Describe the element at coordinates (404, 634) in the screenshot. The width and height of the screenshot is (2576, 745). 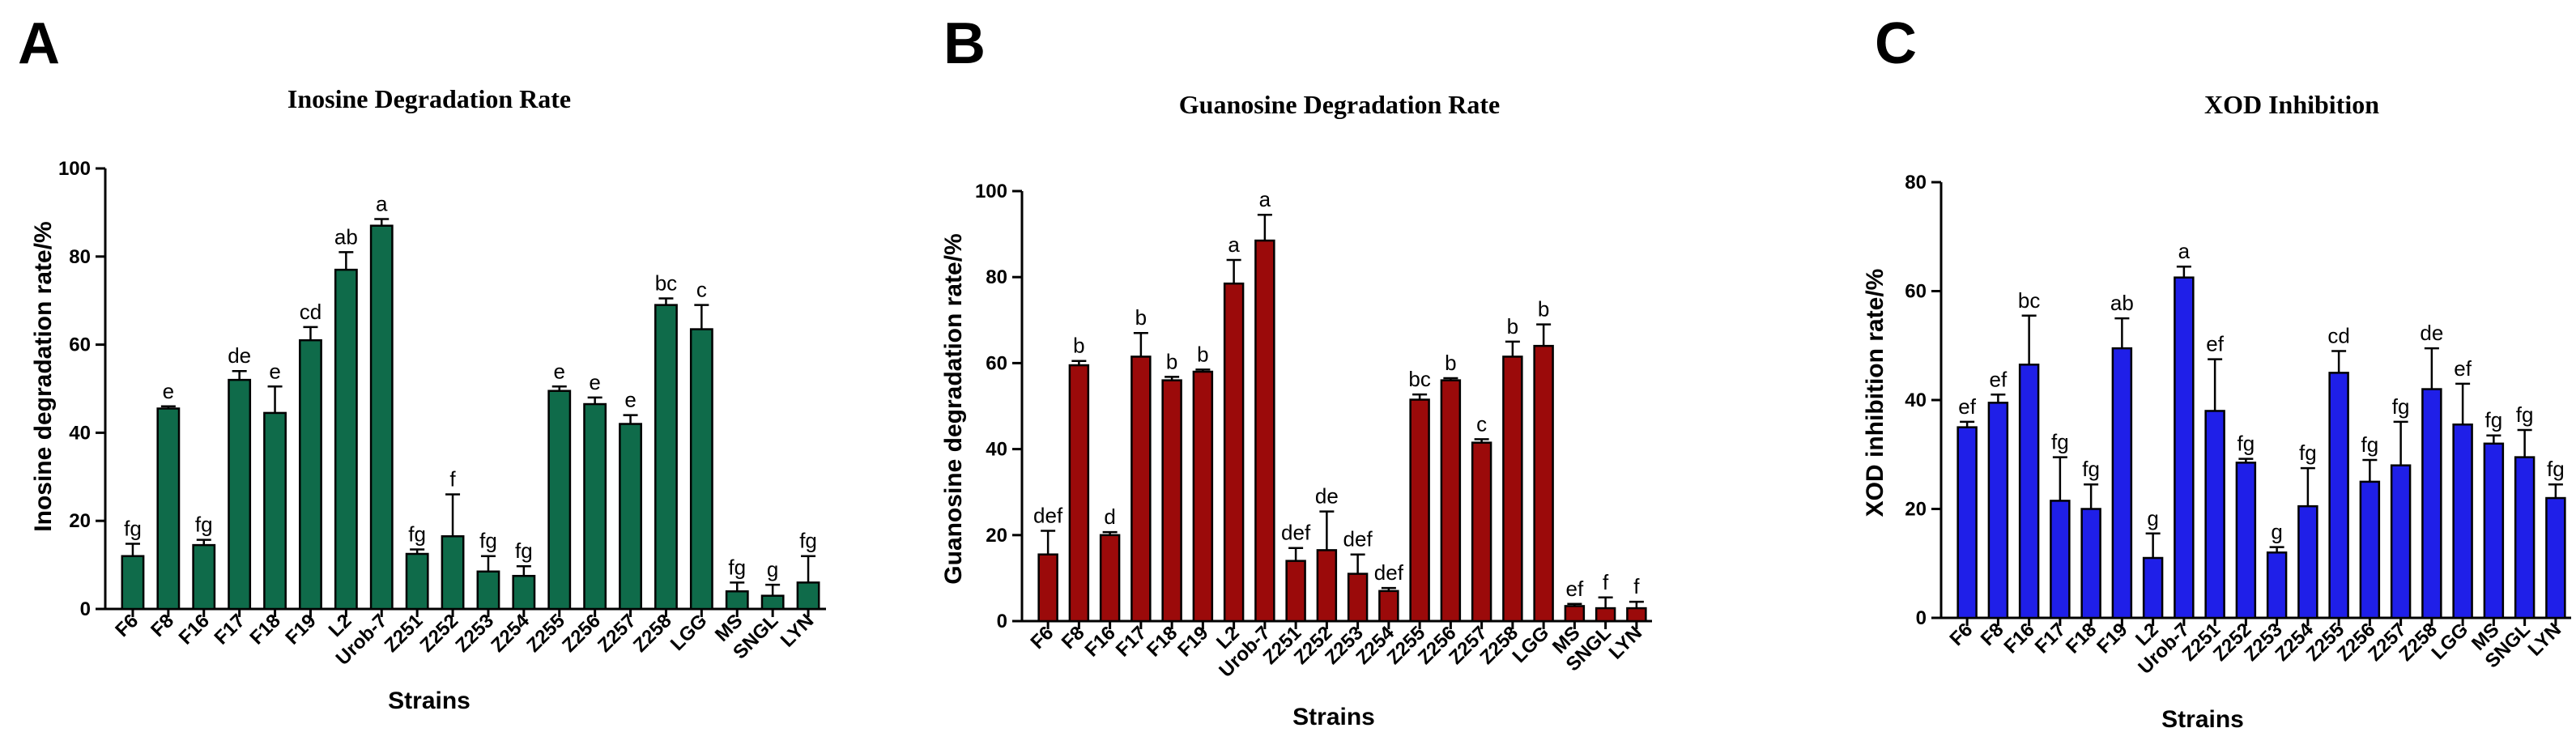
I see `panel-a-category-label: Z251` at that location.